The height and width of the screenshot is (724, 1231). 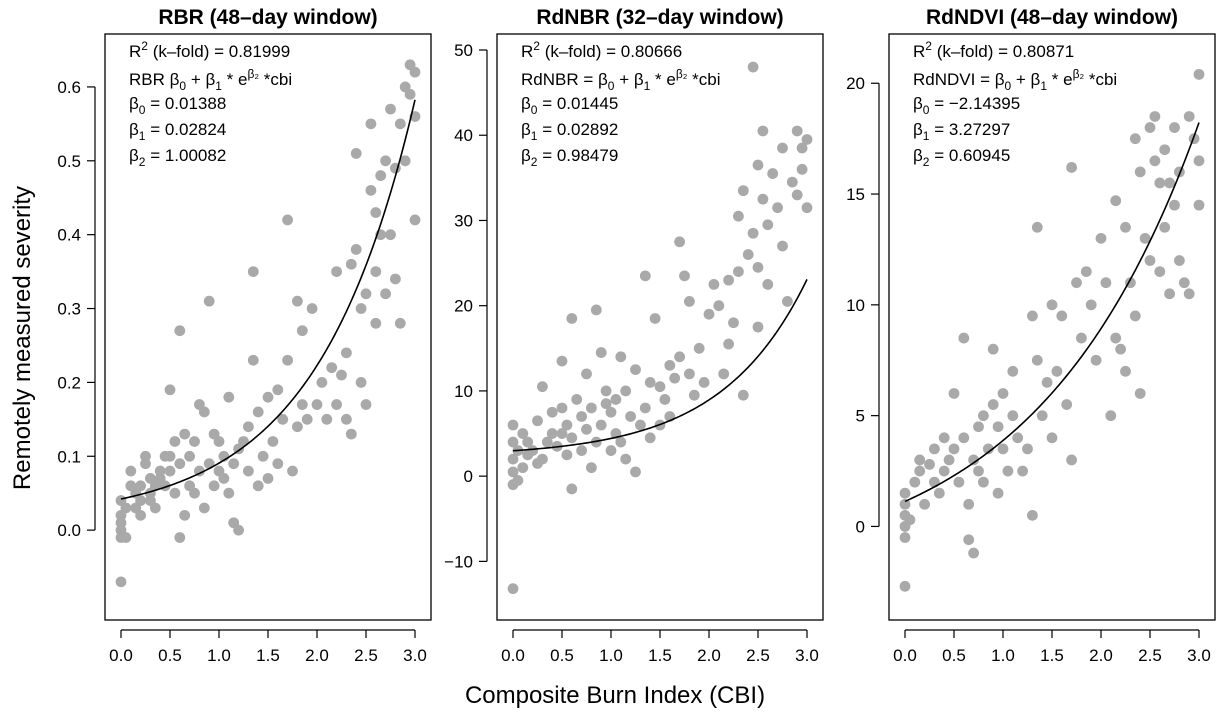 I want to click on y-tick-label: 20, so click(x=463, y=306).